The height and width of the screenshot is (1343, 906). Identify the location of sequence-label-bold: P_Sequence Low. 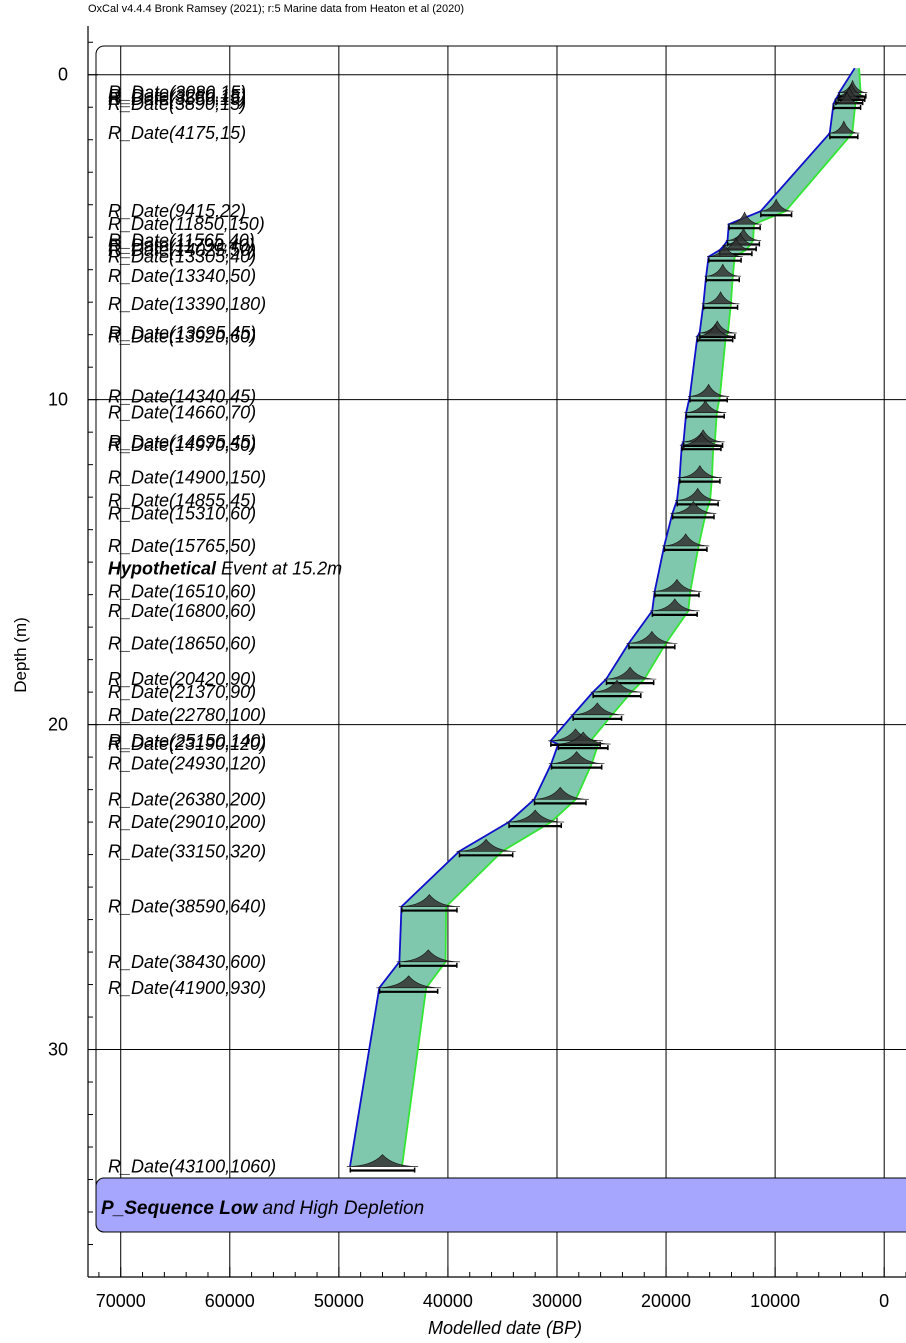
(179, 1208).